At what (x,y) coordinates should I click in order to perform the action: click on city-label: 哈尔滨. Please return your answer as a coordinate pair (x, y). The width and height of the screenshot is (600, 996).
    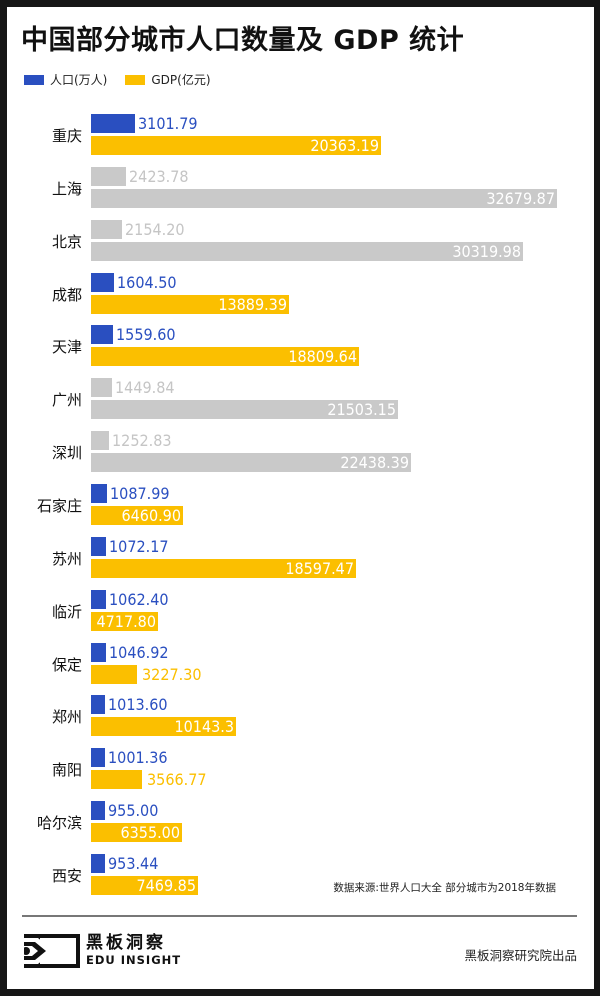
    Looking at the image, I should click on (59, 823).